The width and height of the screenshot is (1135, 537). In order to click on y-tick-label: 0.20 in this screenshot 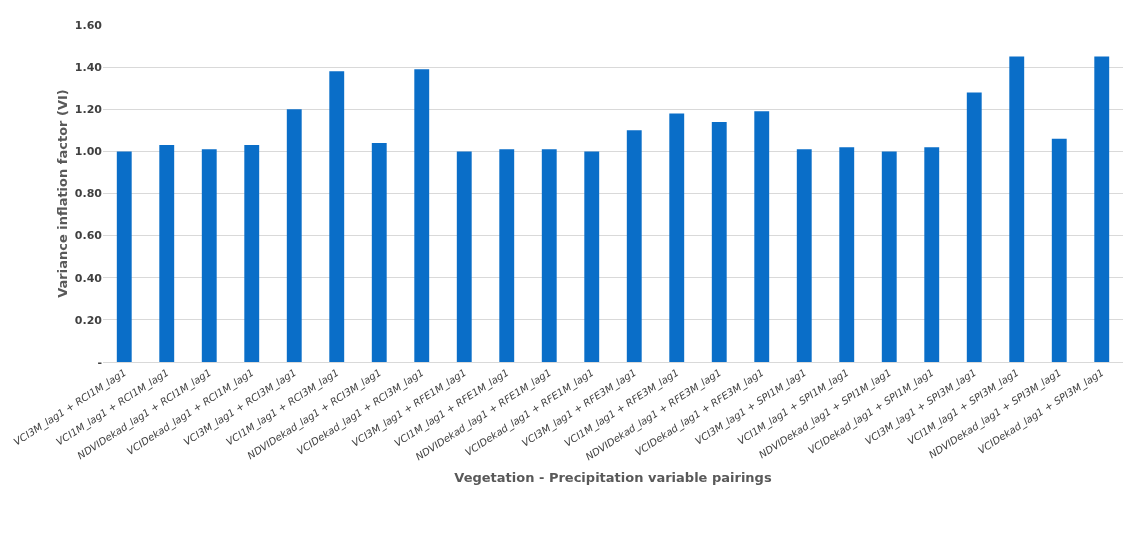, I will do `click(88, 320)`.